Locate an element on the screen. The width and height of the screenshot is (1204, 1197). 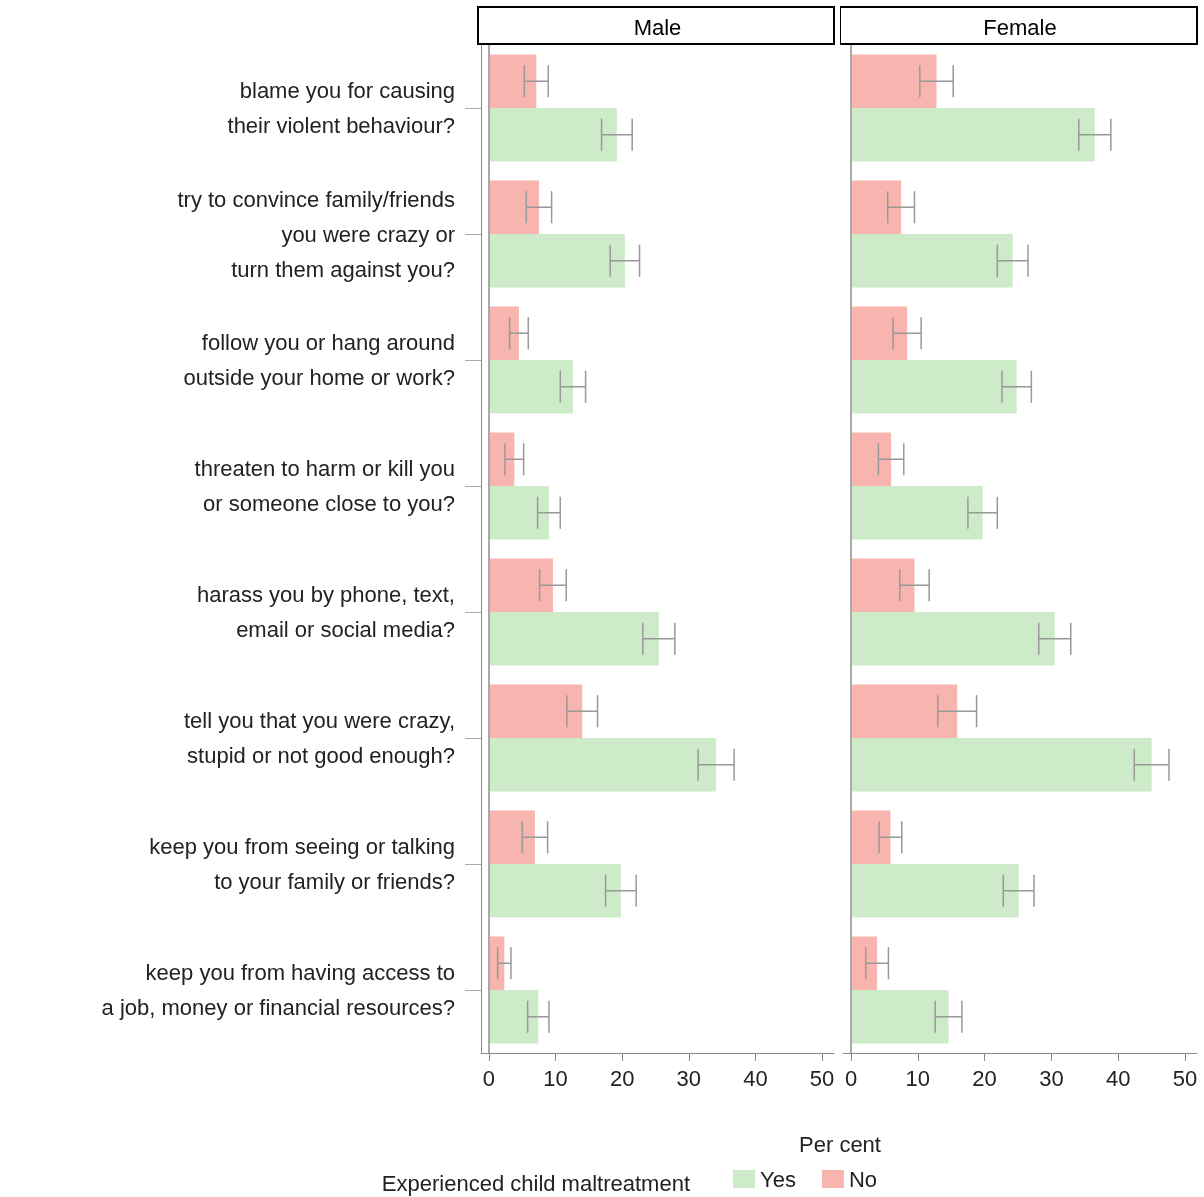
y-tick-label: keep you from seeing or talking to your family or friends? is located at coordinates (302, 864).